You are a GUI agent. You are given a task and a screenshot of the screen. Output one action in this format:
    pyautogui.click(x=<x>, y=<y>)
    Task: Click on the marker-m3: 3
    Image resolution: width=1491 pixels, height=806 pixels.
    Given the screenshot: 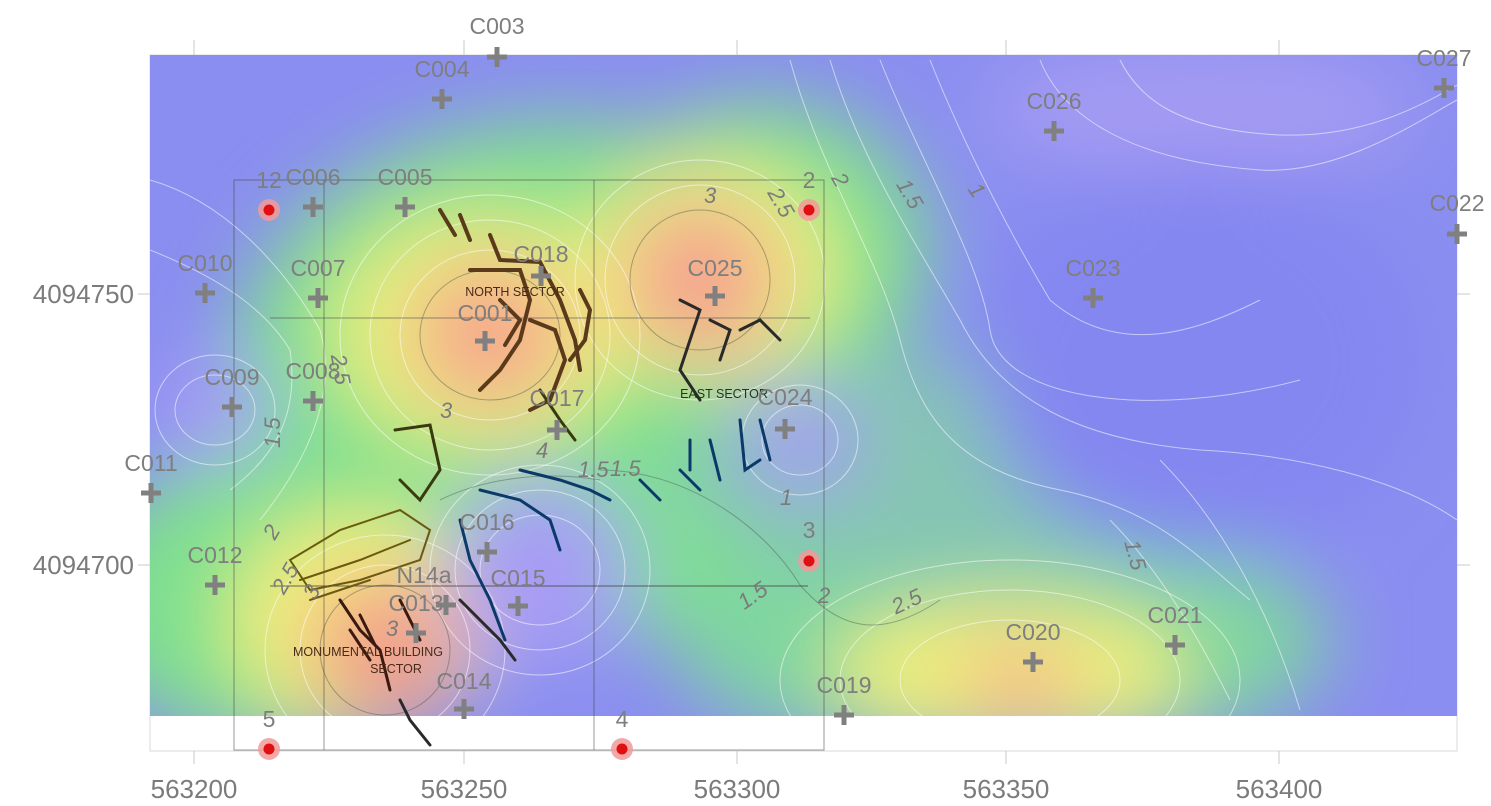 What is the action you would take?
    pyautogui.click(x=809, y=544)
    